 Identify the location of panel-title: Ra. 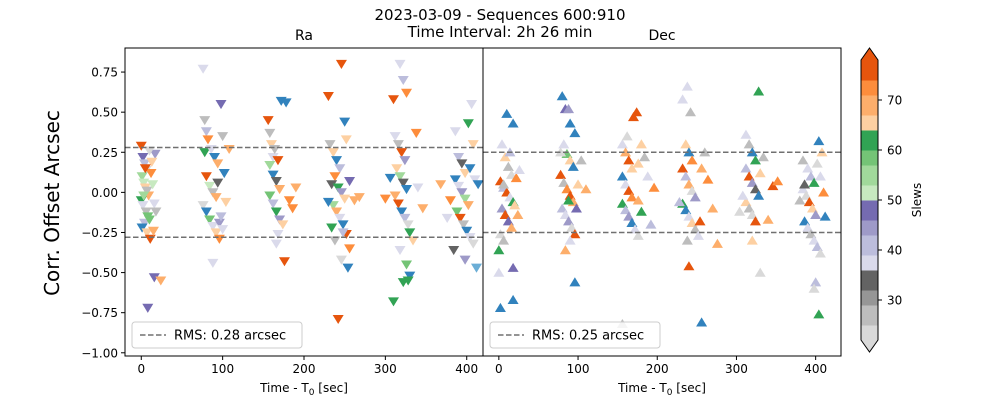
(304, 36).